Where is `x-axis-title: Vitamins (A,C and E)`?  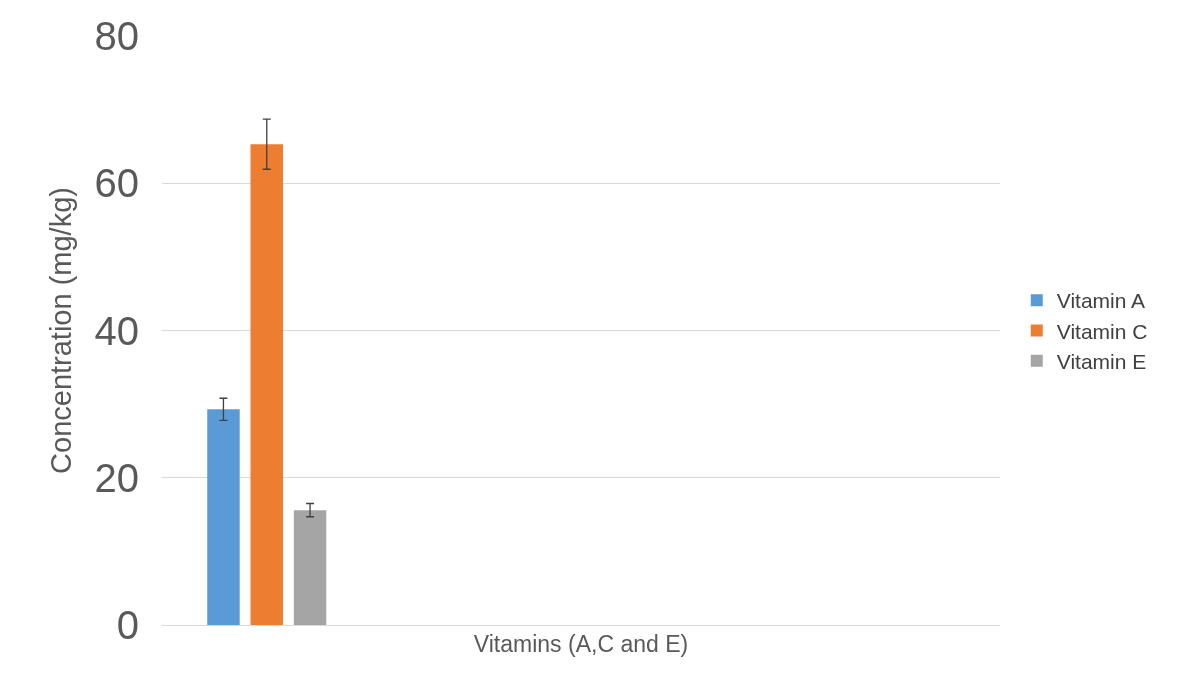
x-axis-title: Vitamins (A,C and E) is located at coordinates (581, 643).